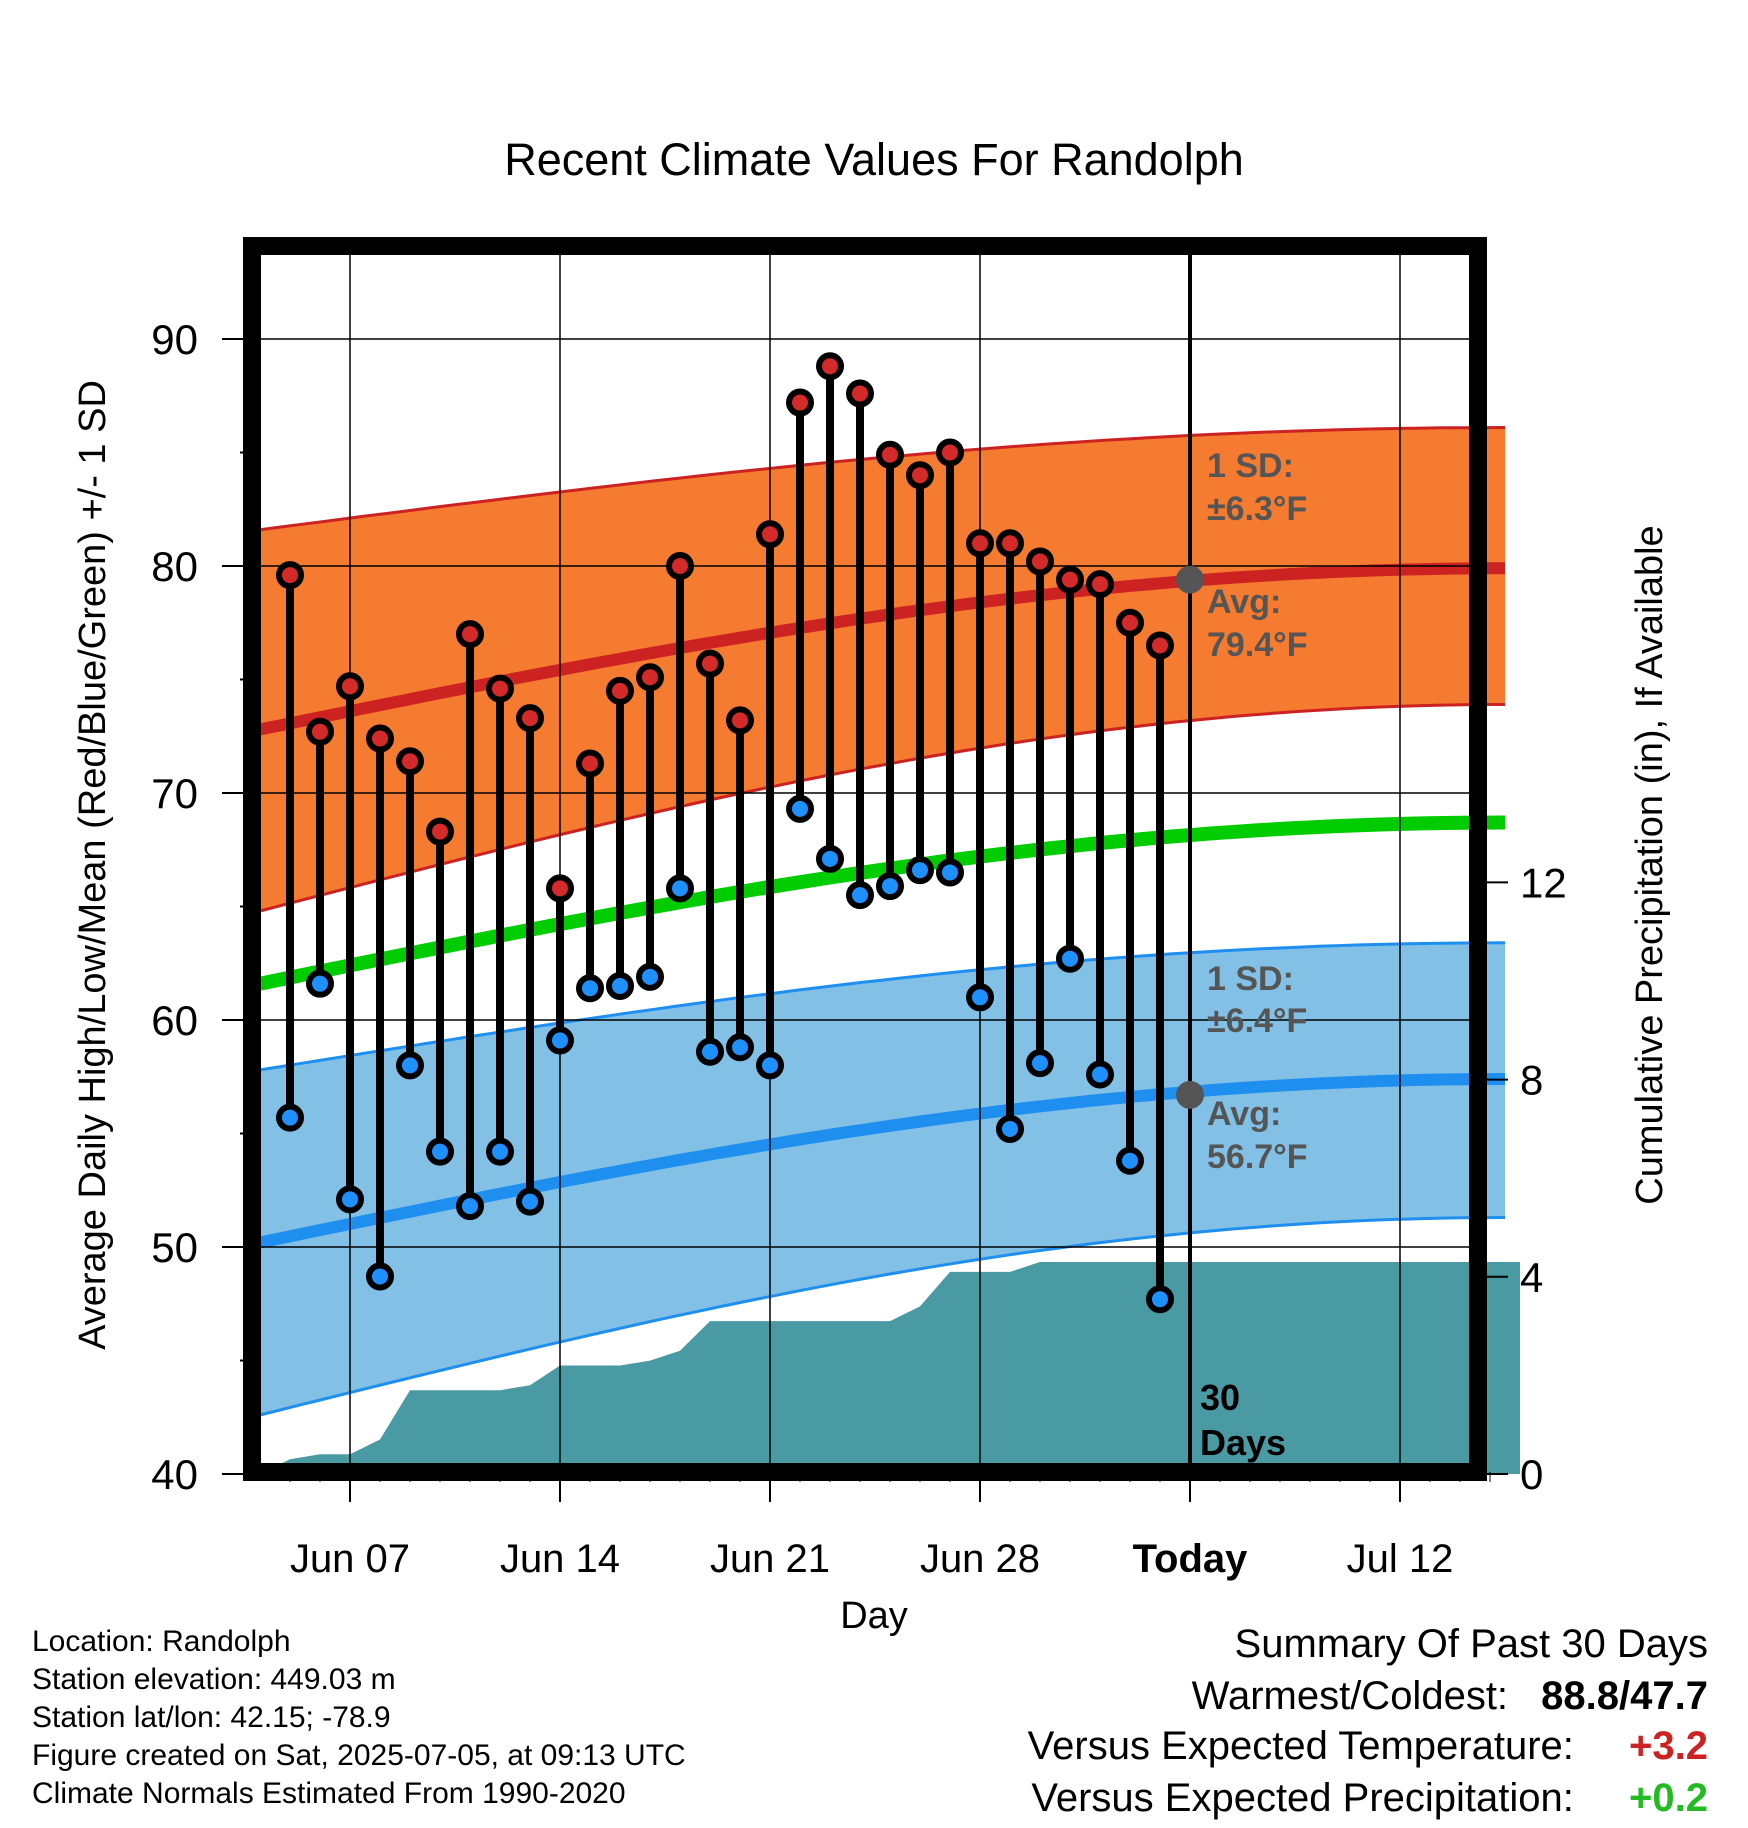 This screenshot has height=1828, width=1748. I want to click on y-tick-label: 70, so click(174, 793).